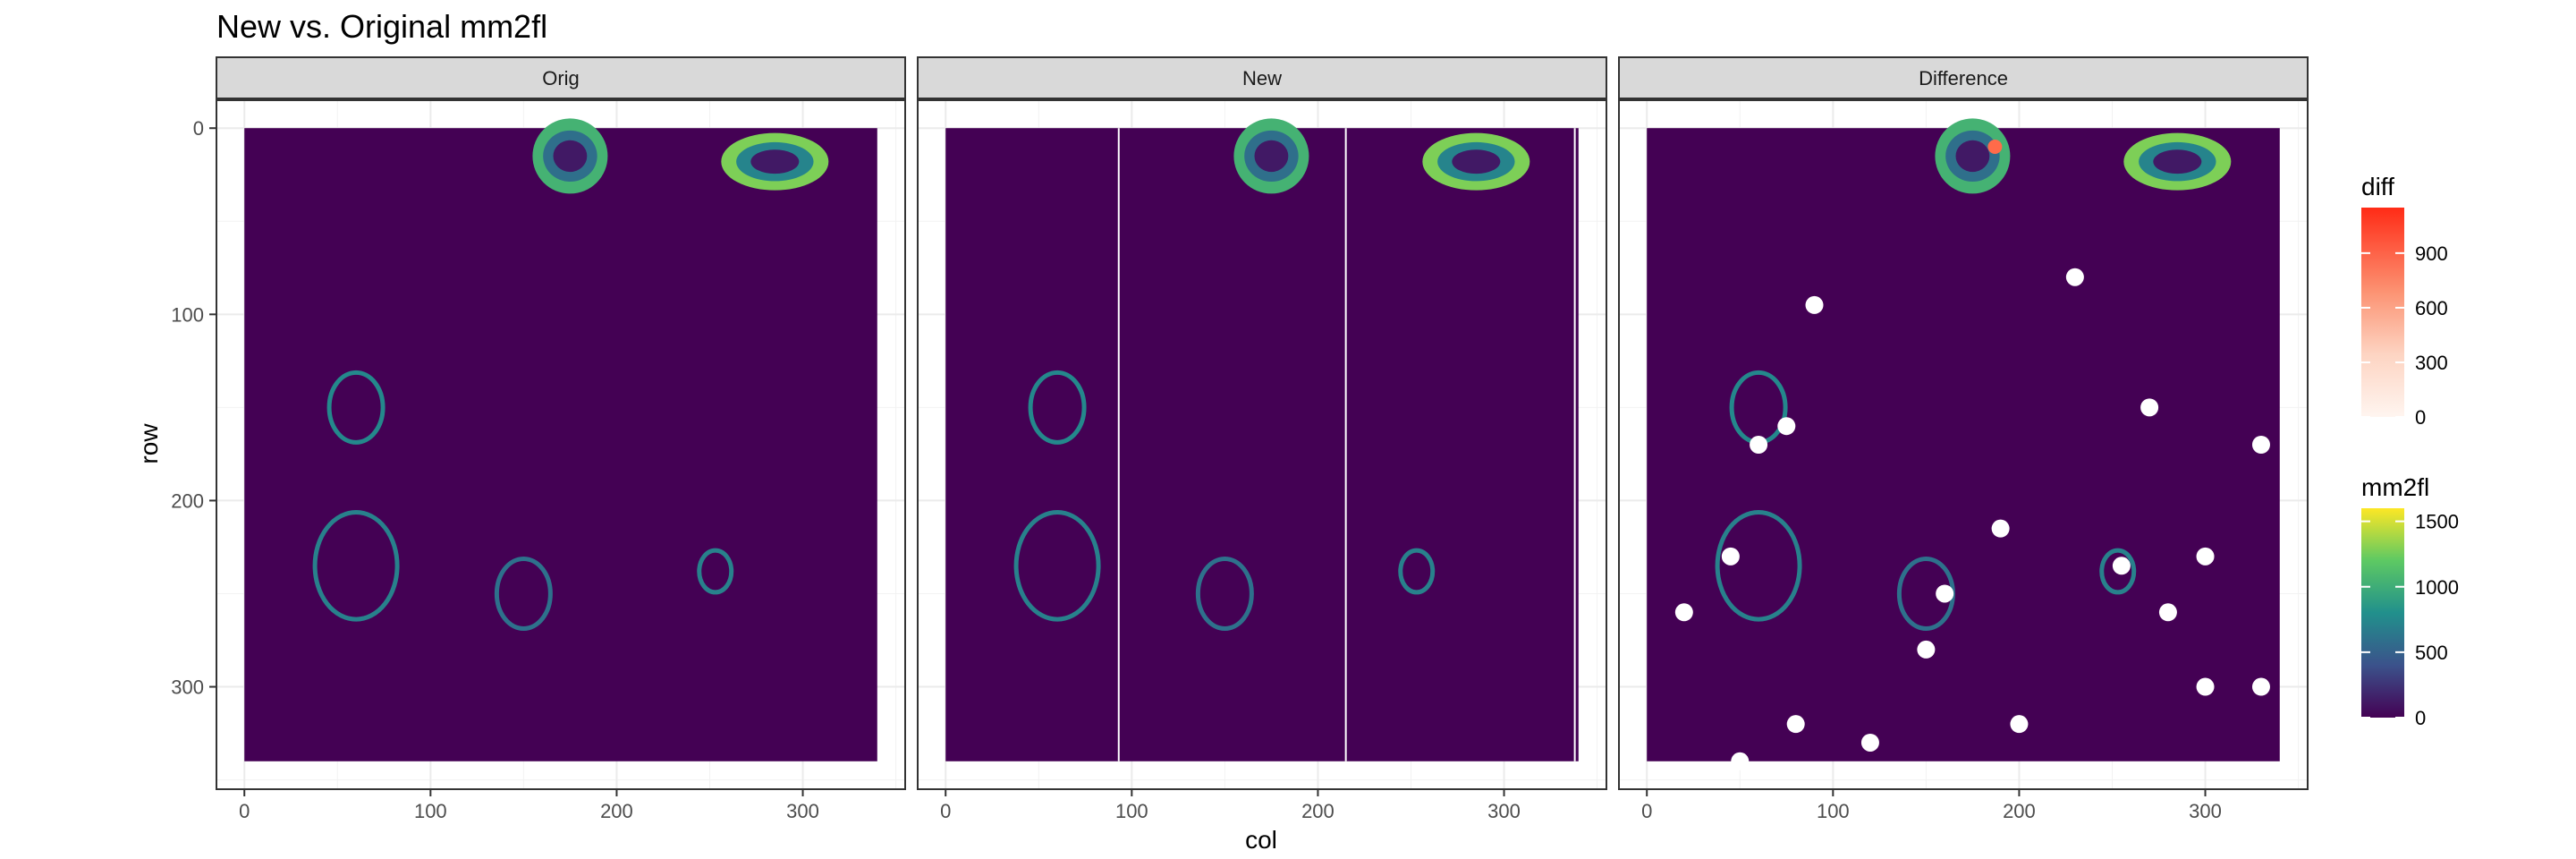  What do you see at coordinates (381, 26) in the screenshot?
I see `chart-title: New vs. Original mm2fl` at bounding box center [381, 26].